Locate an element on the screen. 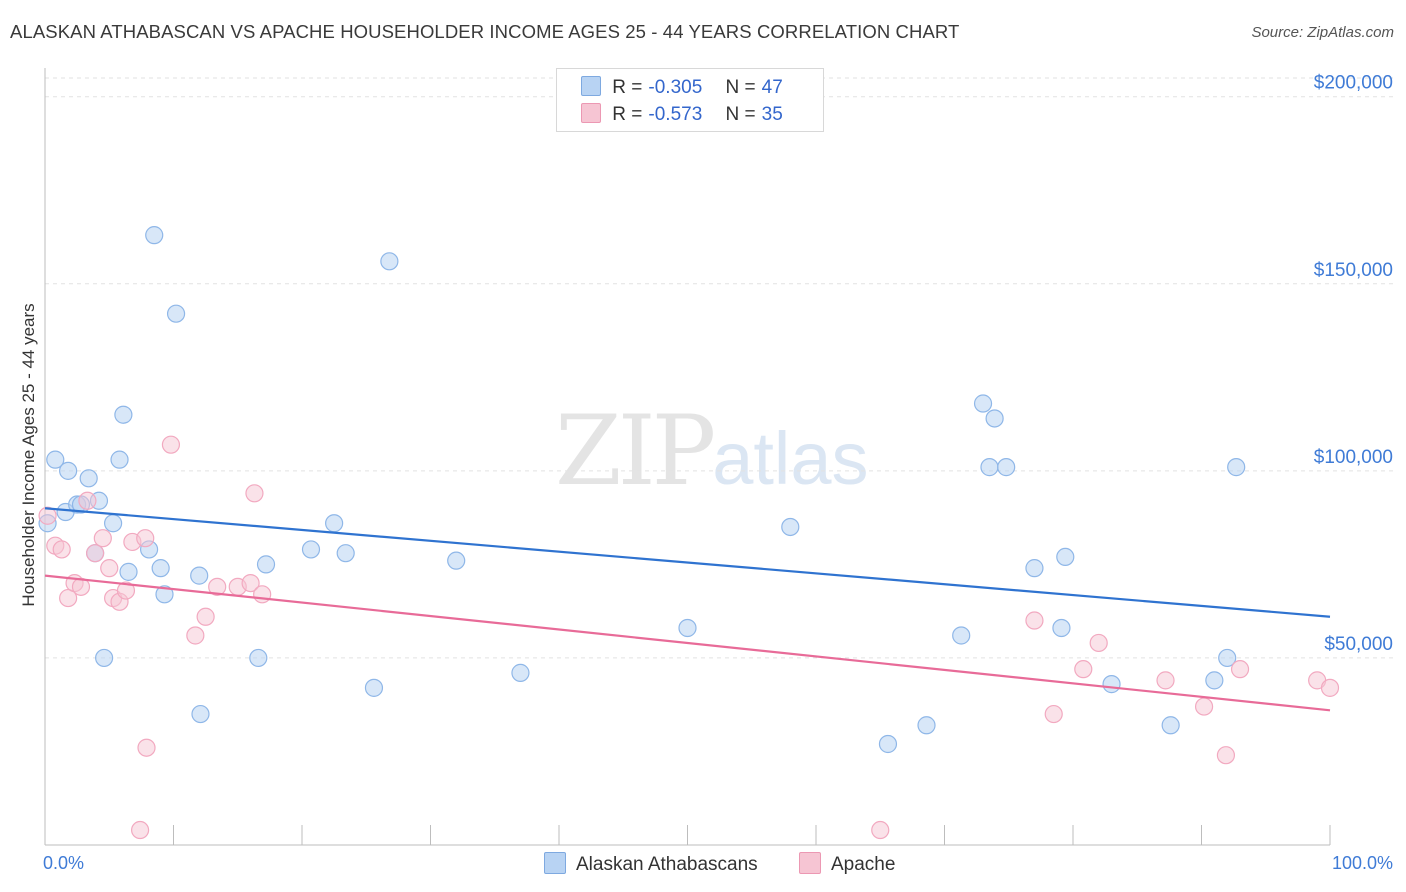 This screenshot has height=892, width=1406. legend-swatch-blue is located at coordinates (591, 86).